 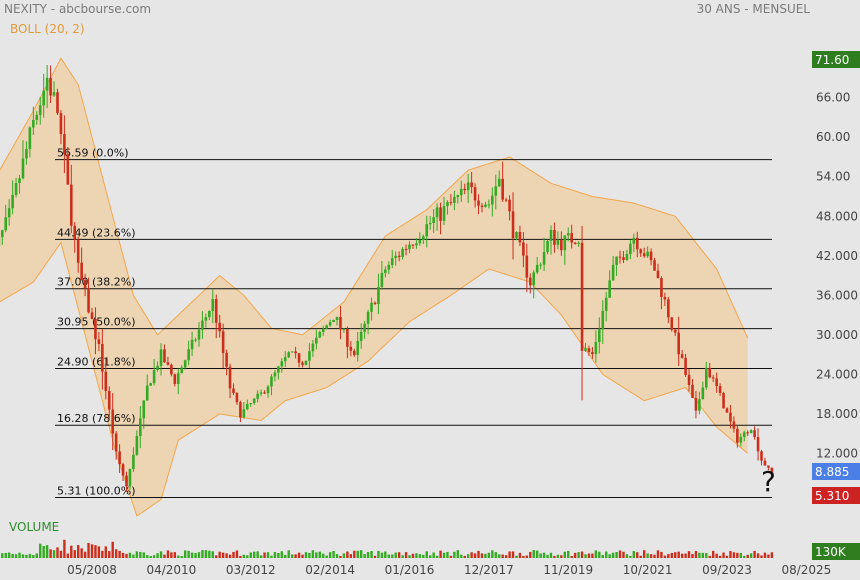 What do you see at coordinates (833, 137) in the screenshot?
I see `price-tick-2: 60.00` at bounding box center [833, 137].